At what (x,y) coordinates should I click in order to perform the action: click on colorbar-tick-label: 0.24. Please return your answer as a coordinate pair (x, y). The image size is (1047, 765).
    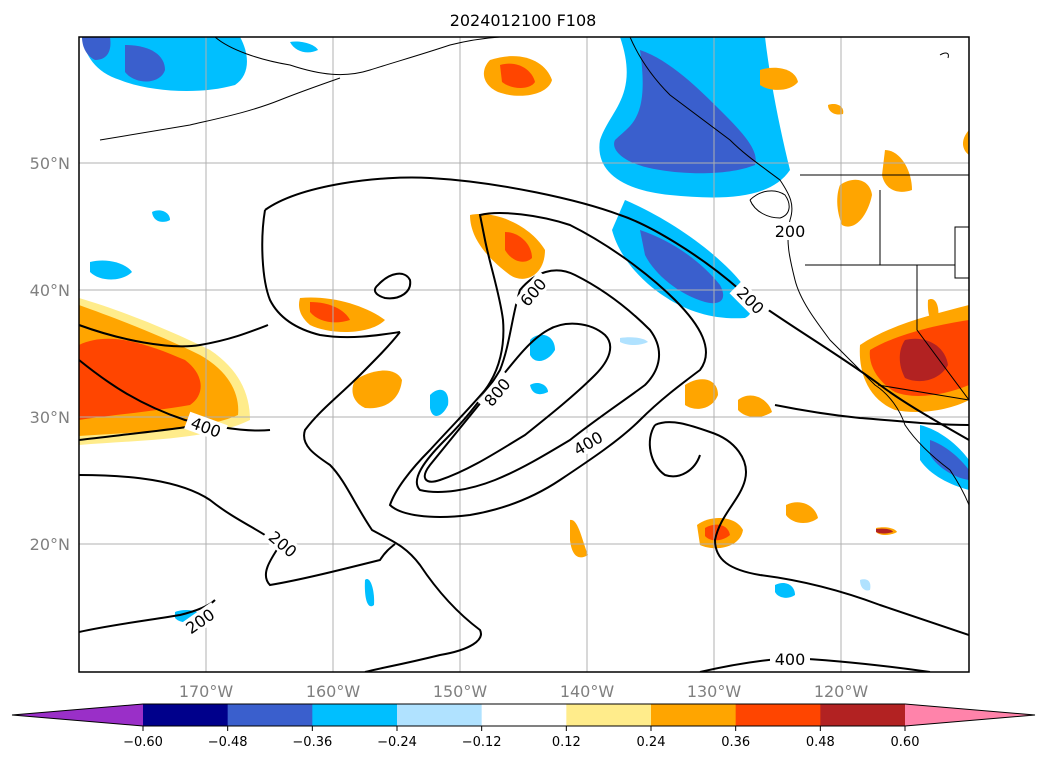
    Looking at the image, I should click on (651, 742).